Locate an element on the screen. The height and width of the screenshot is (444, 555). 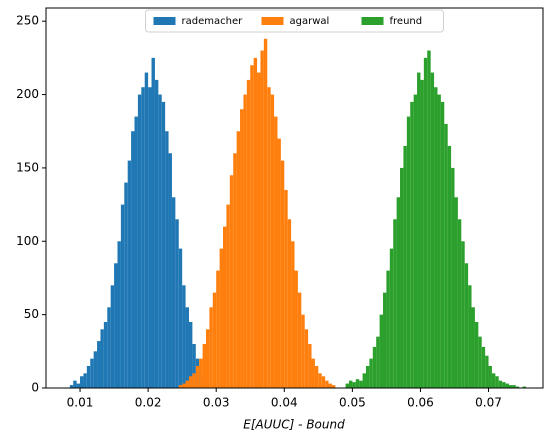
legend-label: agarwal is located at coordinates (310, 21).